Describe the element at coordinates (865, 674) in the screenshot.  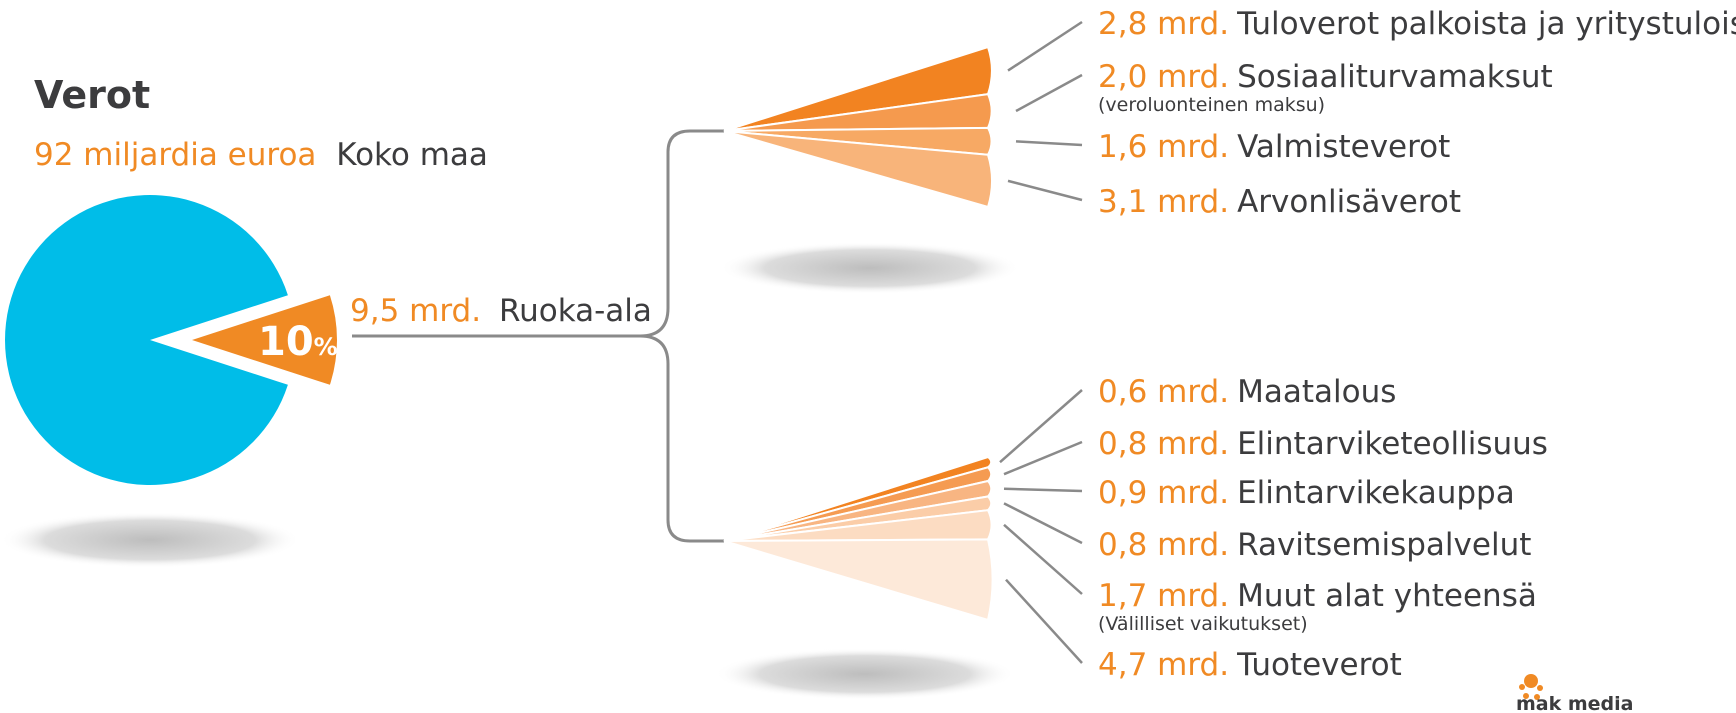
I see `bottom-fan-shadow` at that location.